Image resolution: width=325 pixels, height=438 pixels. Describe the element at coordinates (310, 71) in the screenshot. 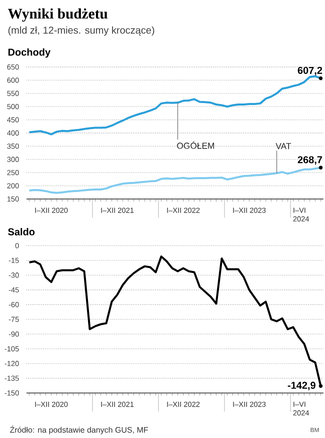

I see `data-label: 607,2` at that location.